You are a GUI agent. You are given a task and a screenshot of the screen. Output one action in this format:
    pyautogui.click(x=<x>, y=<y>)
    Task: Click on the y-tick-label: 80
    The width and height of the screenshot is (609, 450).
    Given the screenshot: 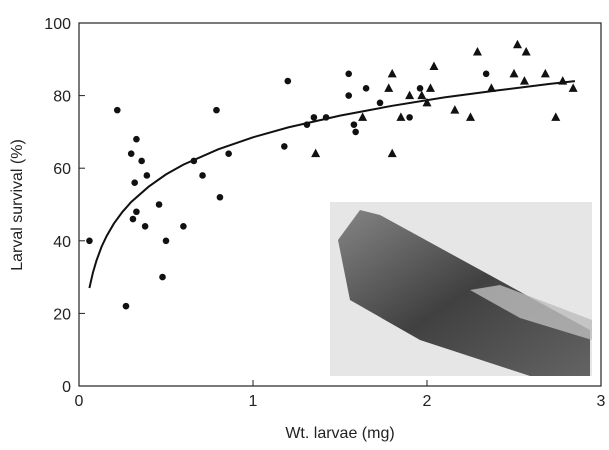 What is the action you would take?
    pyautogui.click(x=62, y=97)
    